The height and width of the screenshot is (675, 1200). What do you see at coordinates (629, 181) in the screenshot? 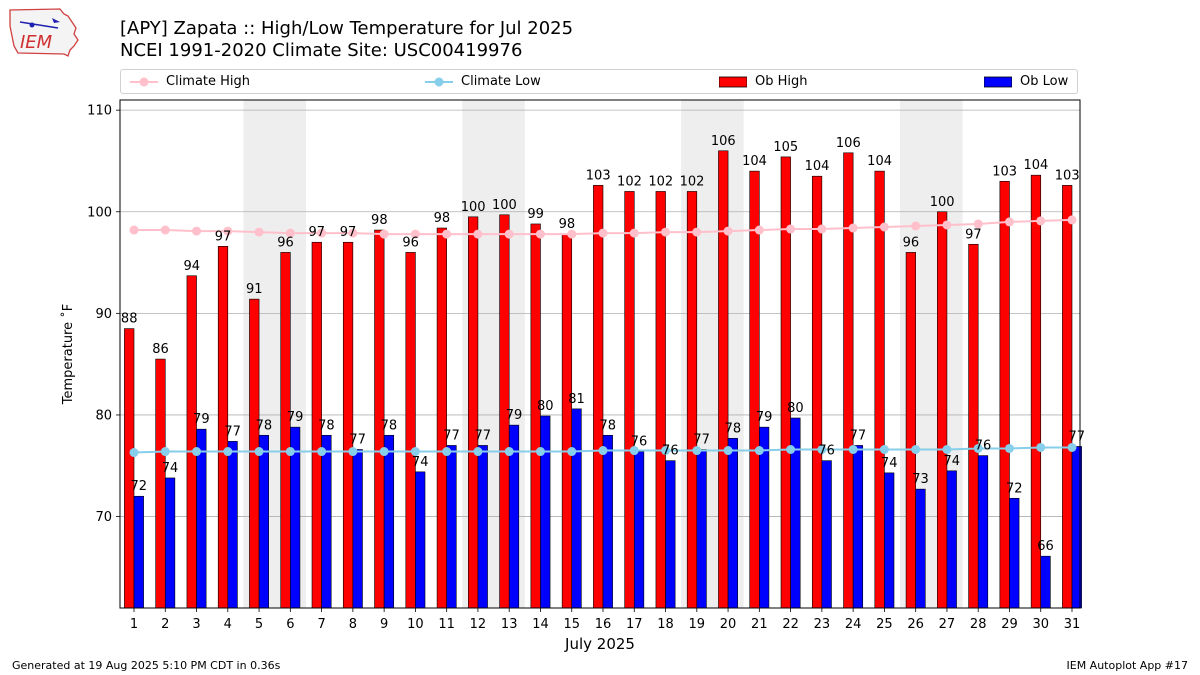
I see `label-ob-high-day-17: 102` at bounding box center [629, 181].